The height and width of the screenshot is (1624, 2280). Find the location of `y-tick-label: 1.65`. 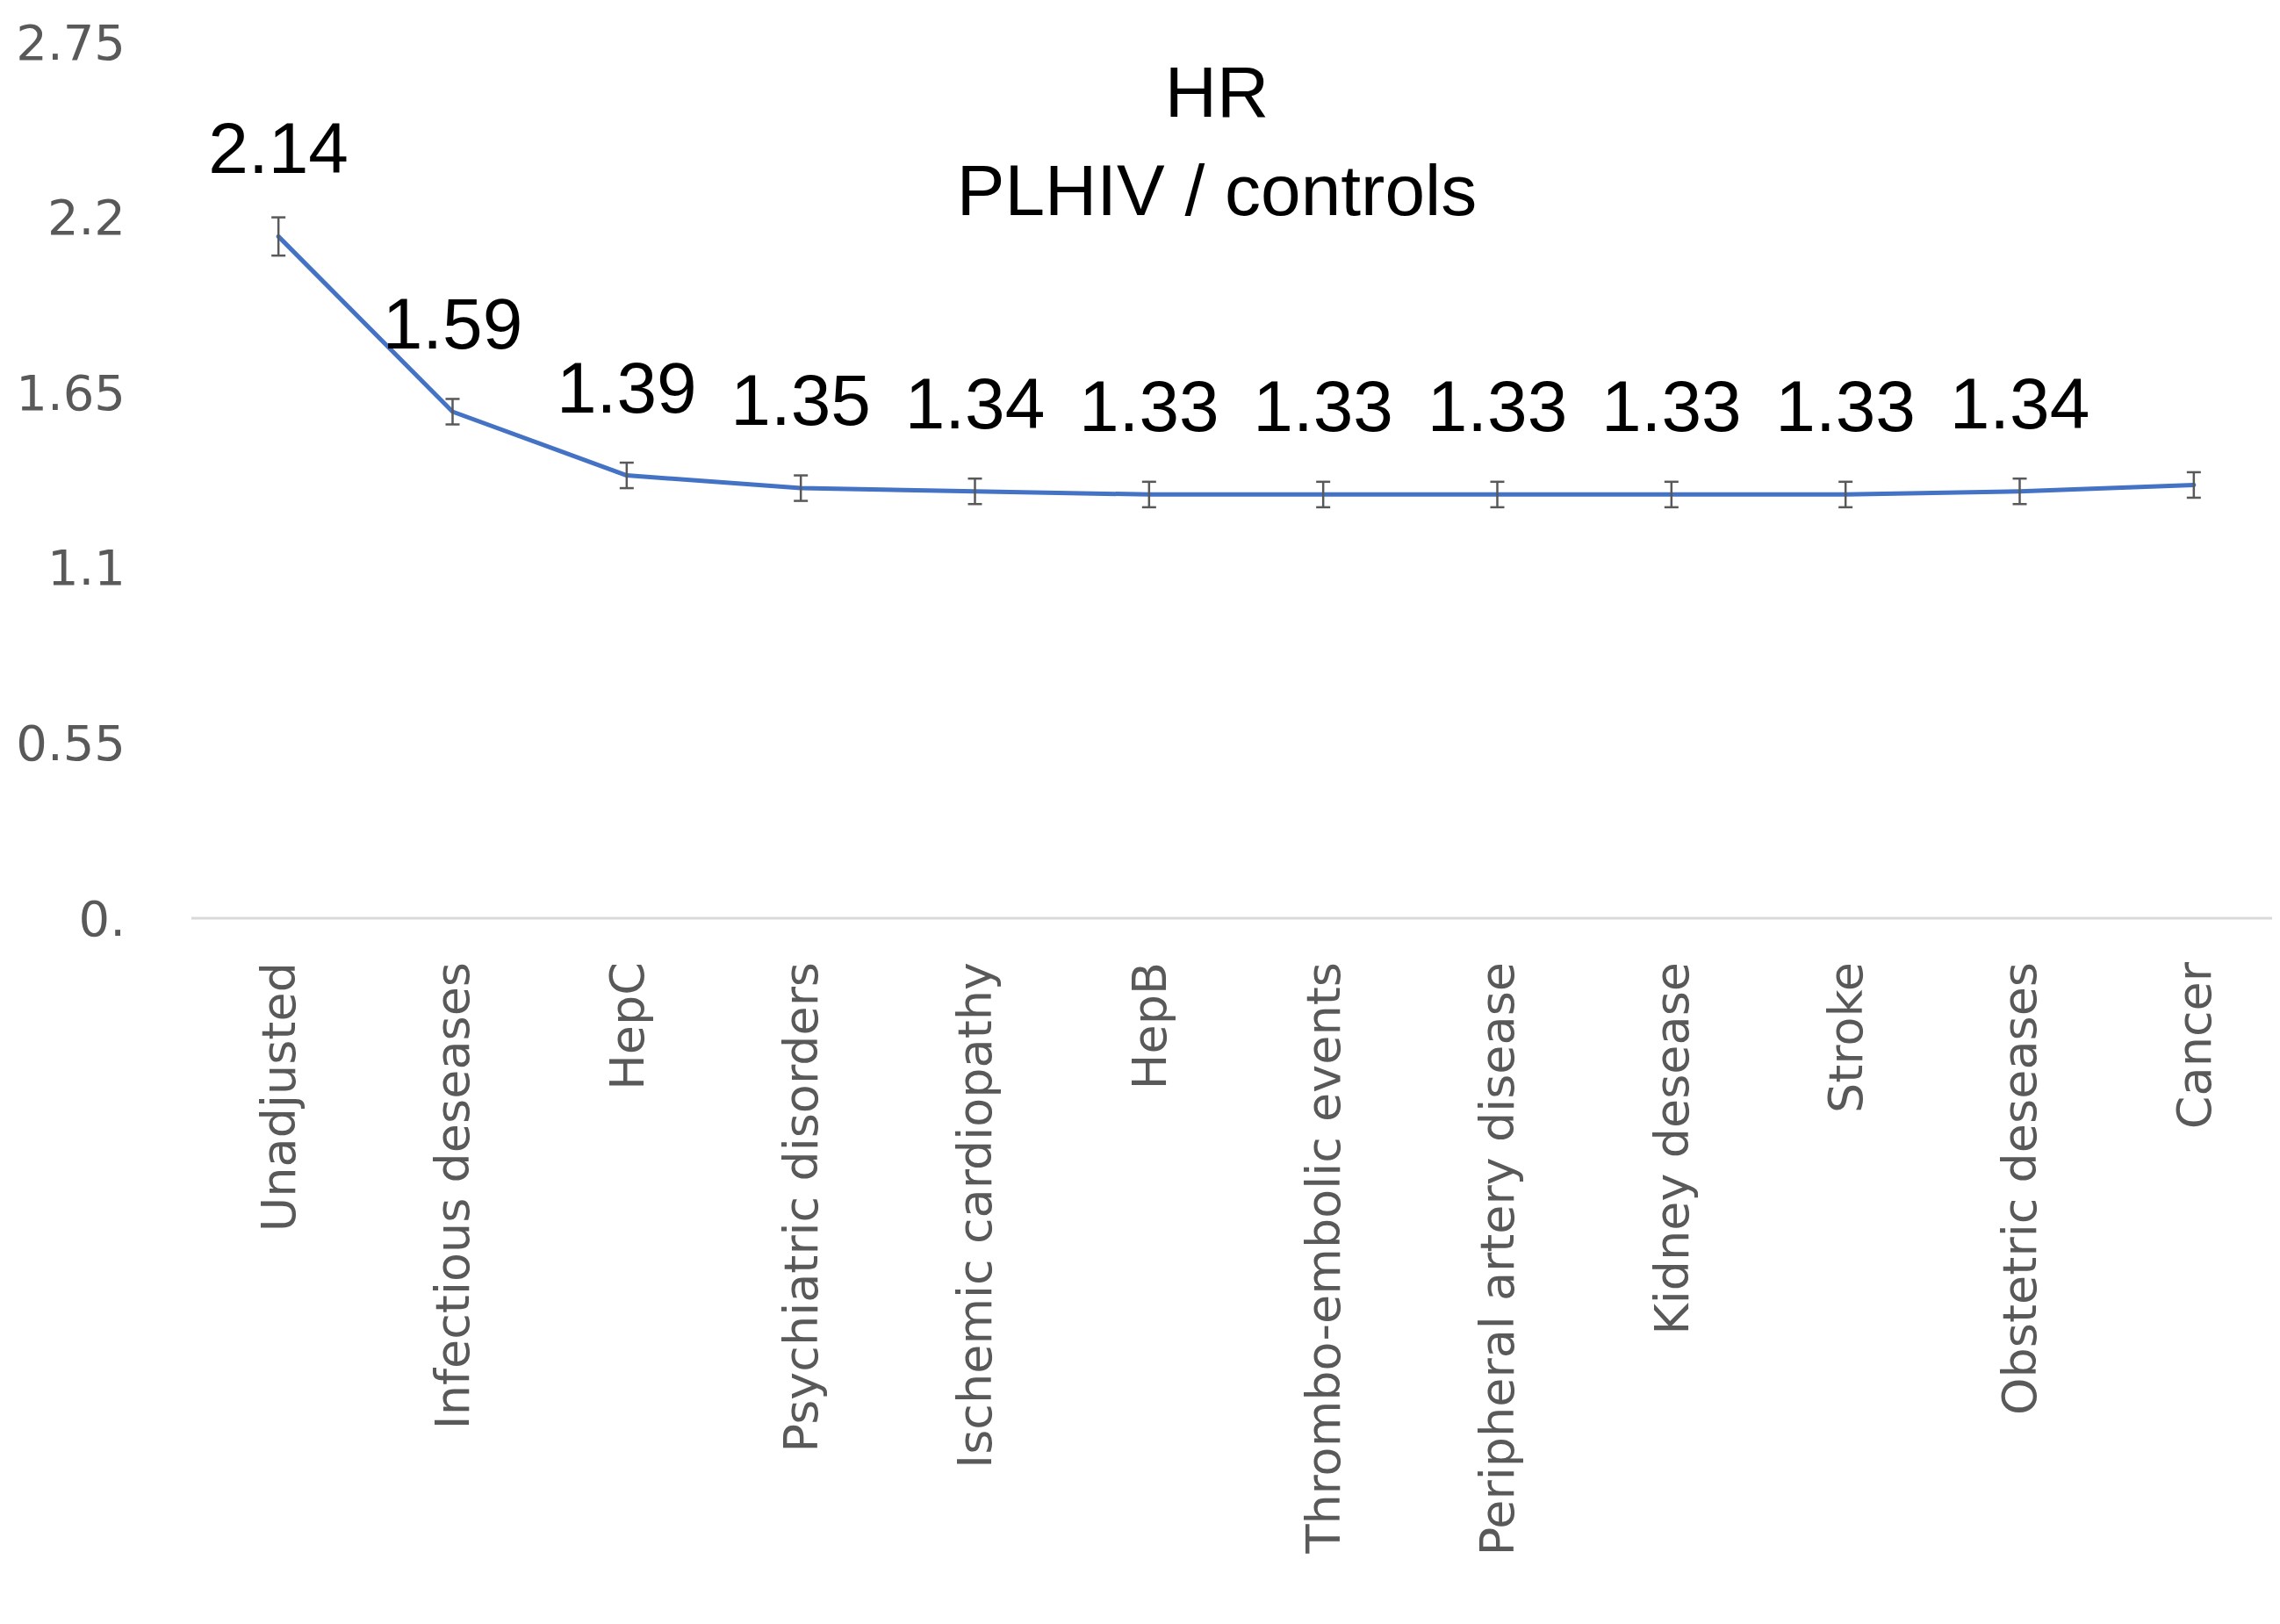

y-tick-label: 1.65 is located at coordinates (71, 392).